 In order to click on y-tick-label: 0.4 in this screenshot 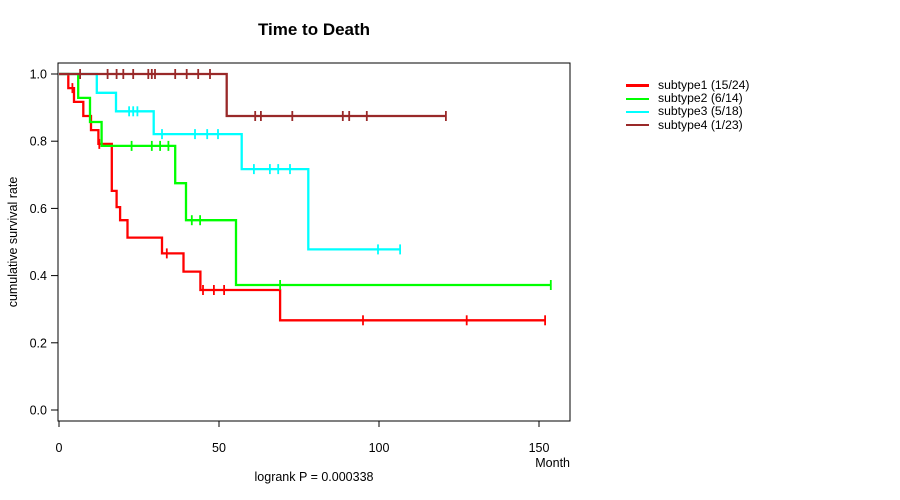, I will do `click(38, 276)`.